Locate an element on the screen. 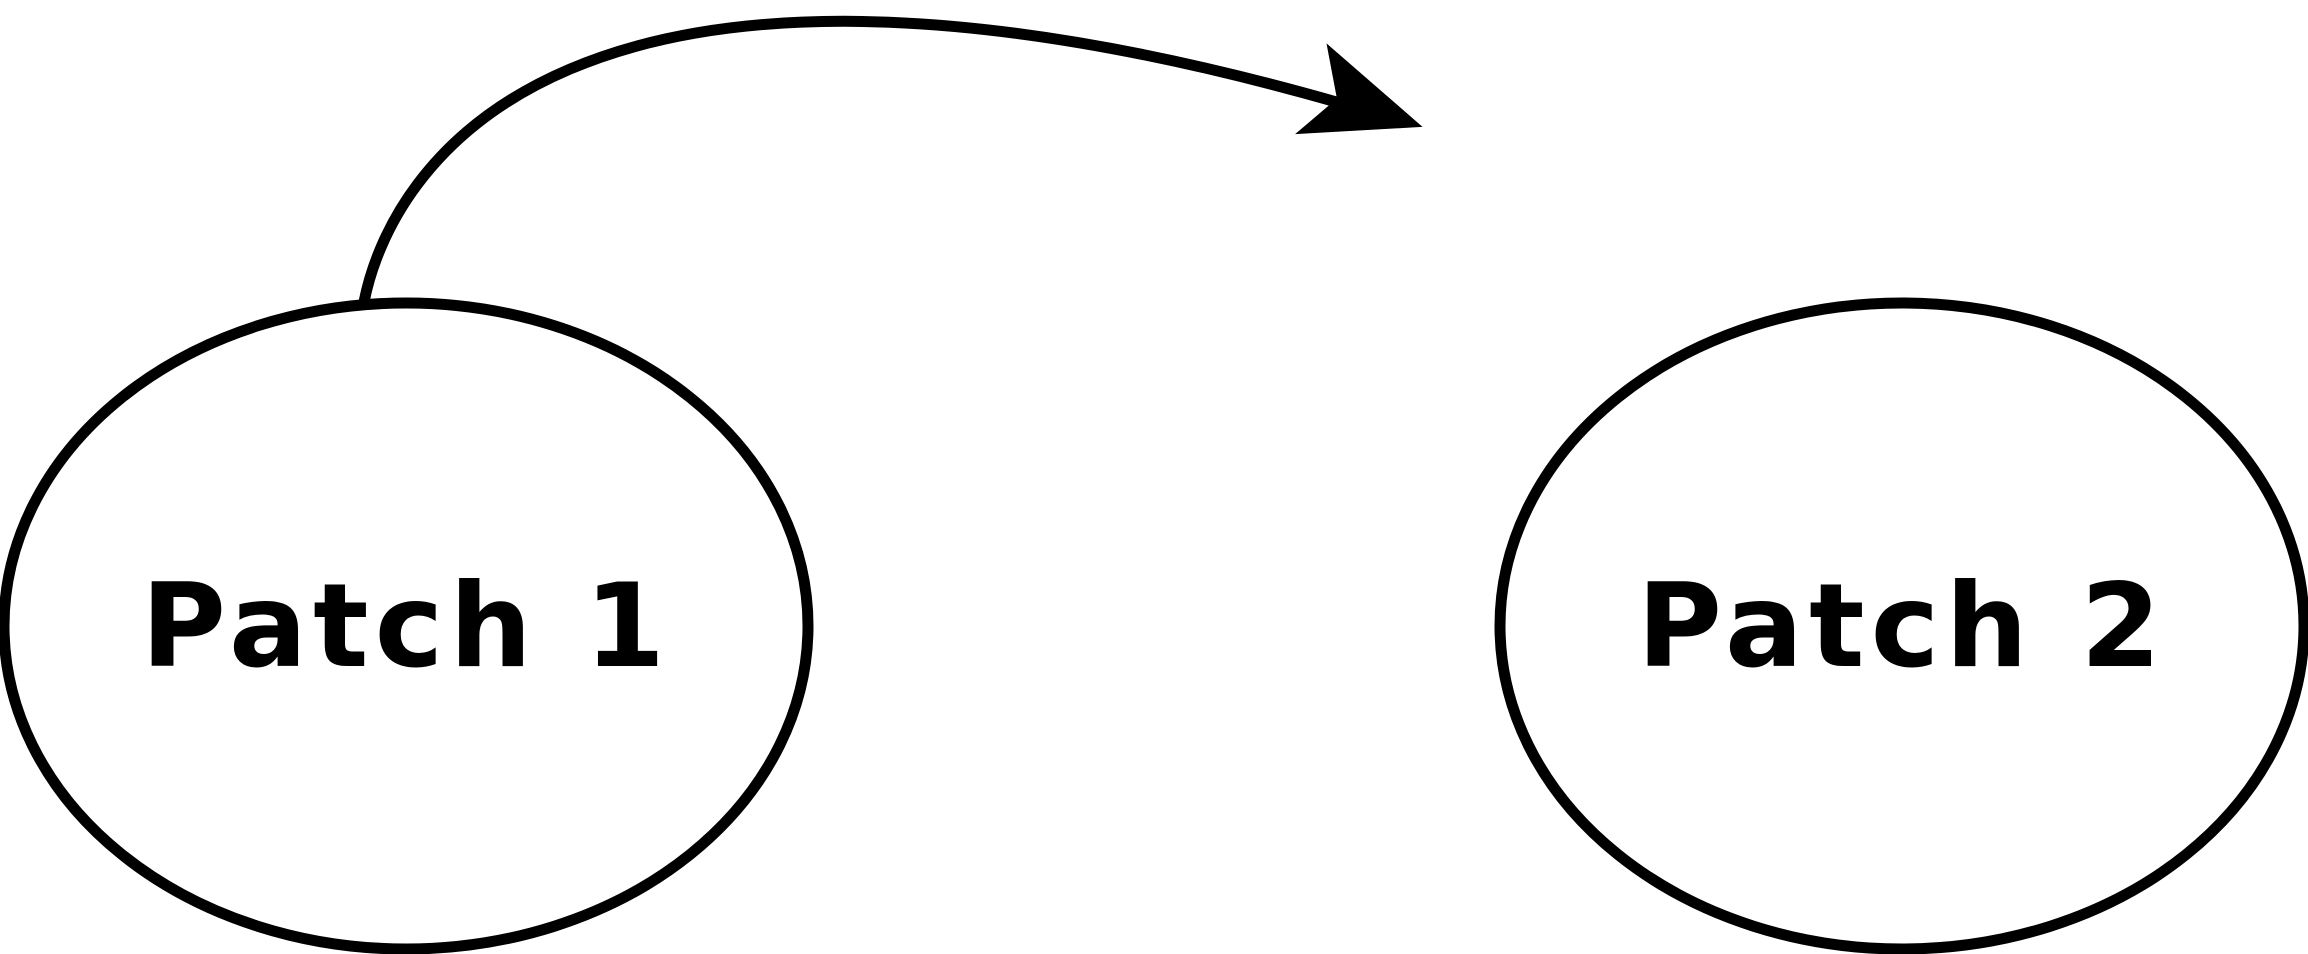  migration-arrow is located at coordinates (890, 161).